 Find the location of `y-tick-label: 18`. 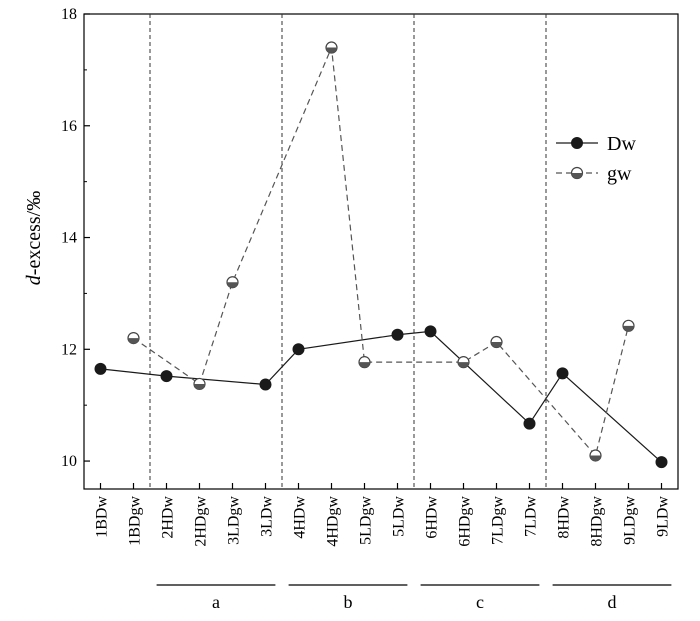

y-tick-label: 18 is located at coordinates (69, 14).